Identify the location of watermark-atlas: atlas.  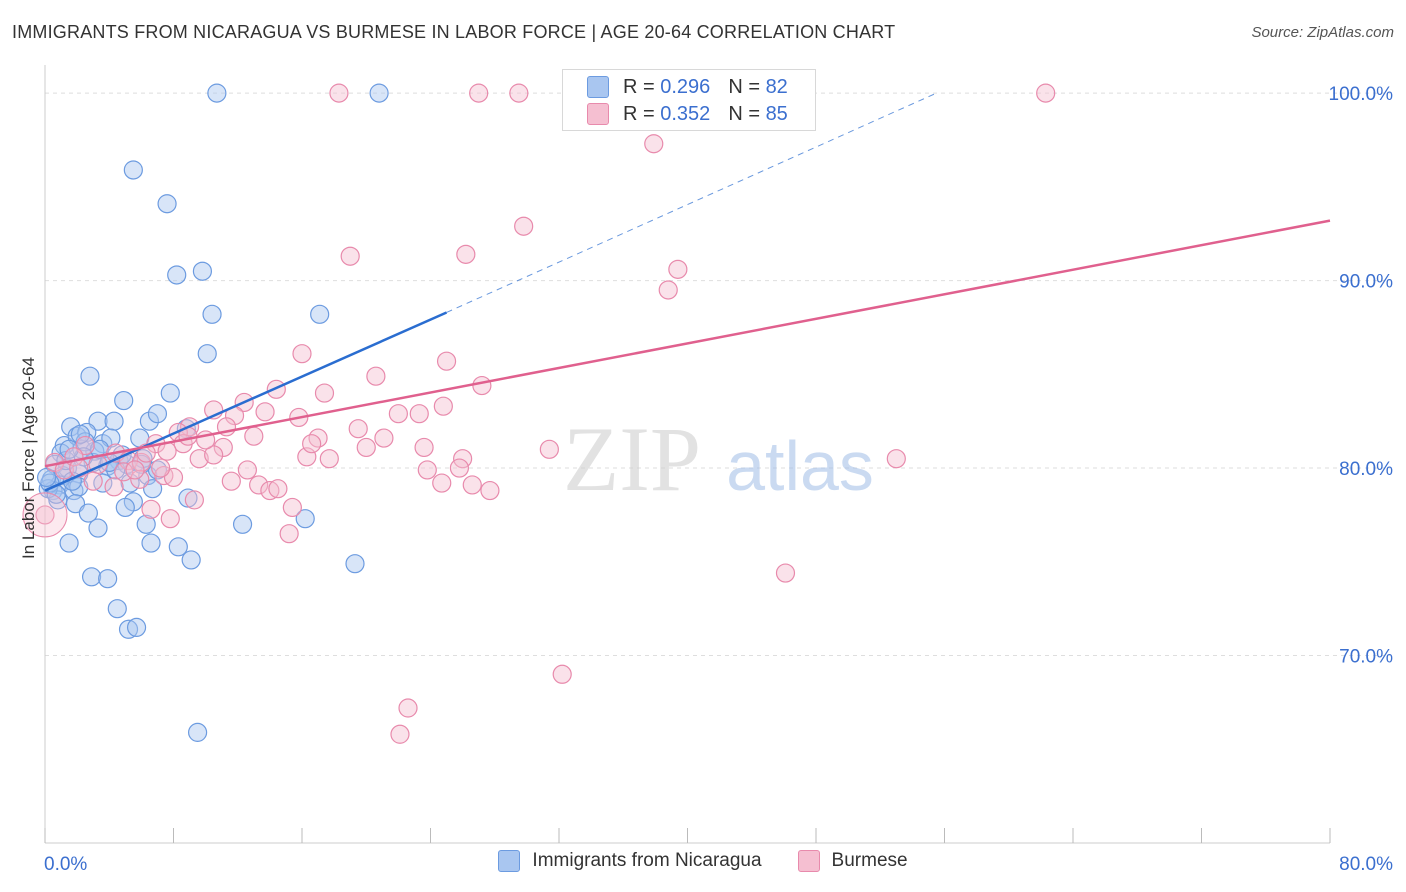
(800, 466).